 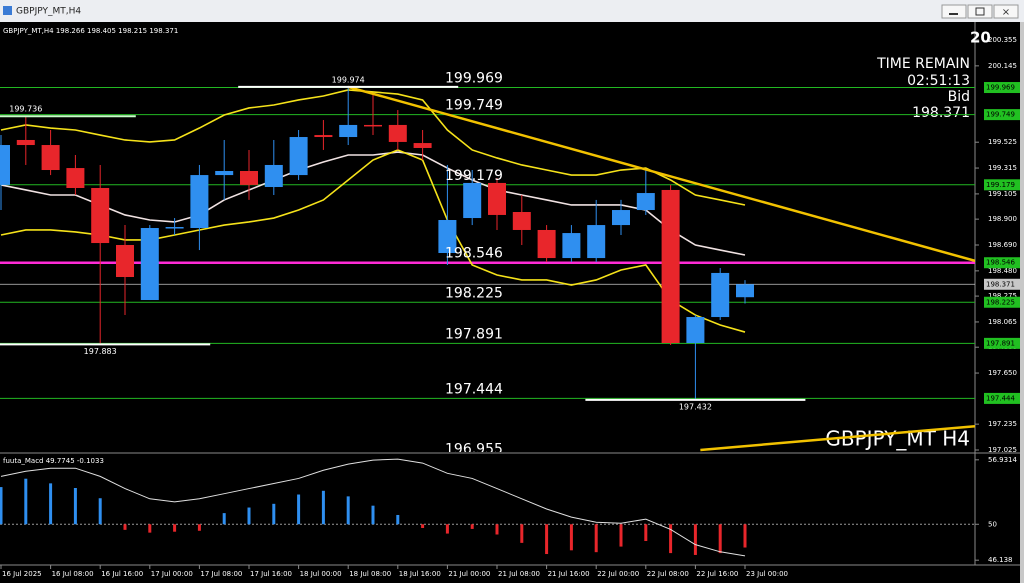 I want to click on price-mark-label: 197.883, so click(x=100, y=351).